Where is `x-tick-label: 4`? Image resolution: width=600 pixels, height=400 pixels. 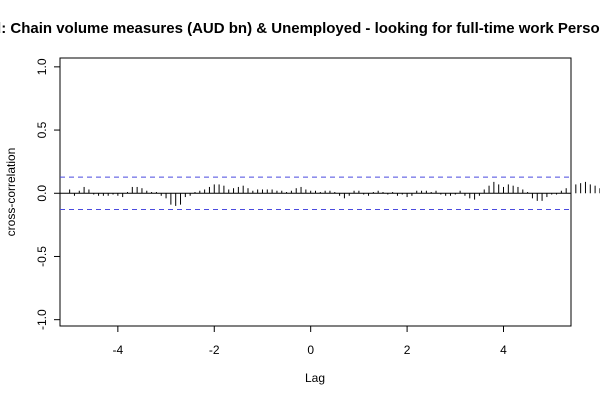 x-tick-label: 4 is located at coordinates (503, 350).